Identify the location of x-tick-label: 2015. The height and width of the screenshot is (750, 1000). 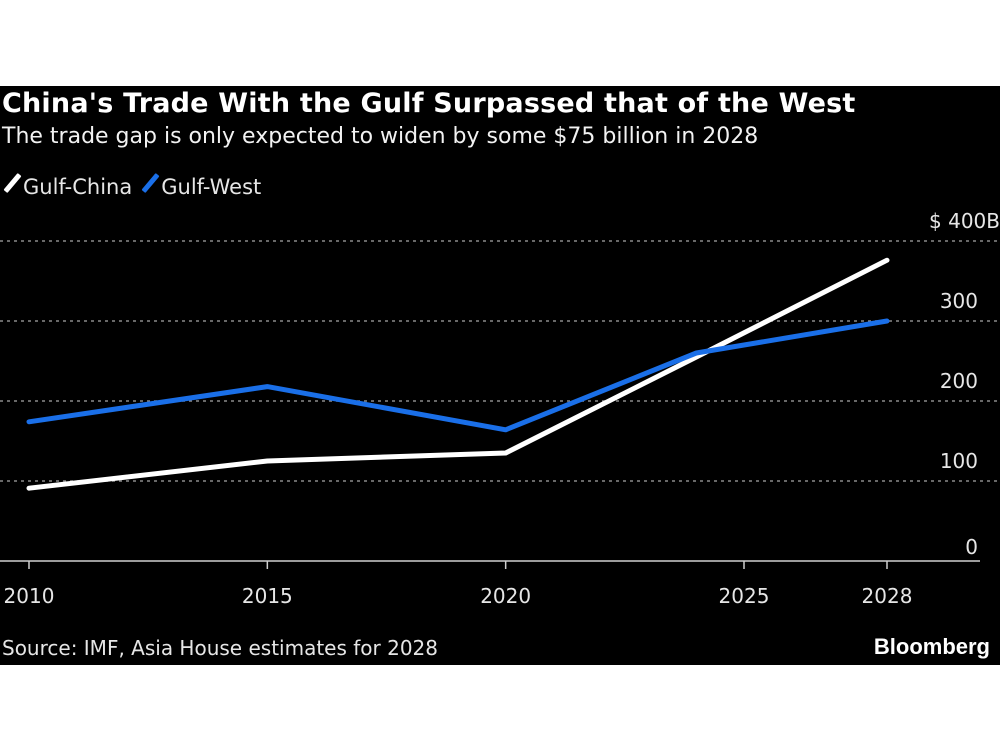
(267, 596).